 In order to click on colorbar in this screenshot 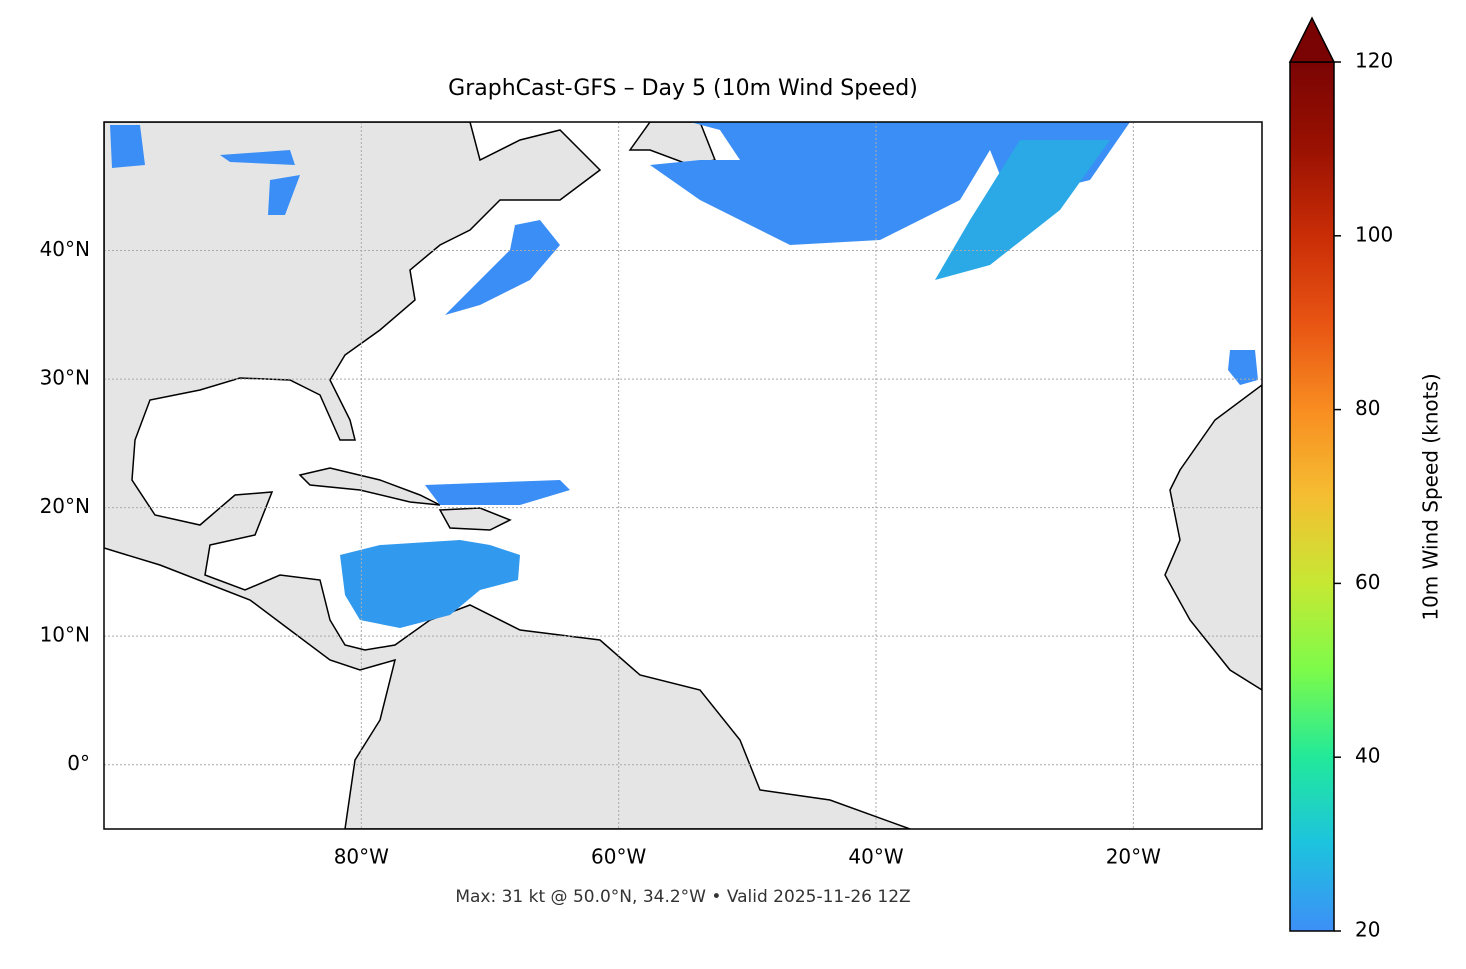, I will do `click(1312, 496)`.